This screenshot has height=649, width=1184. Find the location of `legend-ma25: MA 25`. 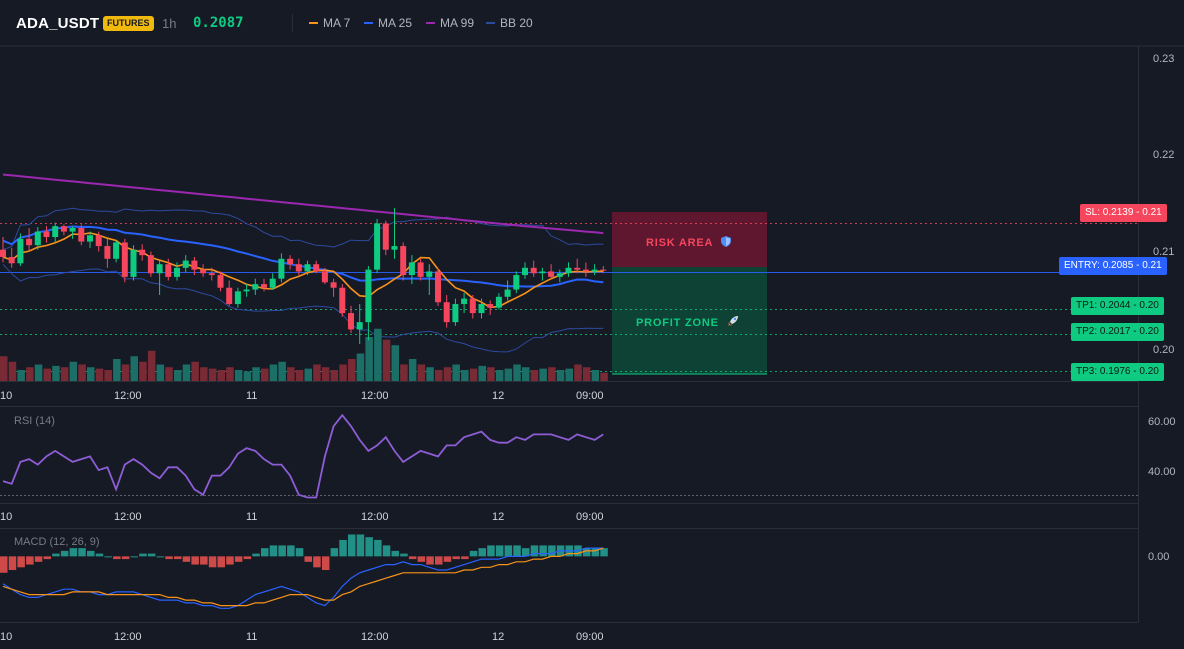

legend-ma25: MA 25 is located at coordinates (388, 23).